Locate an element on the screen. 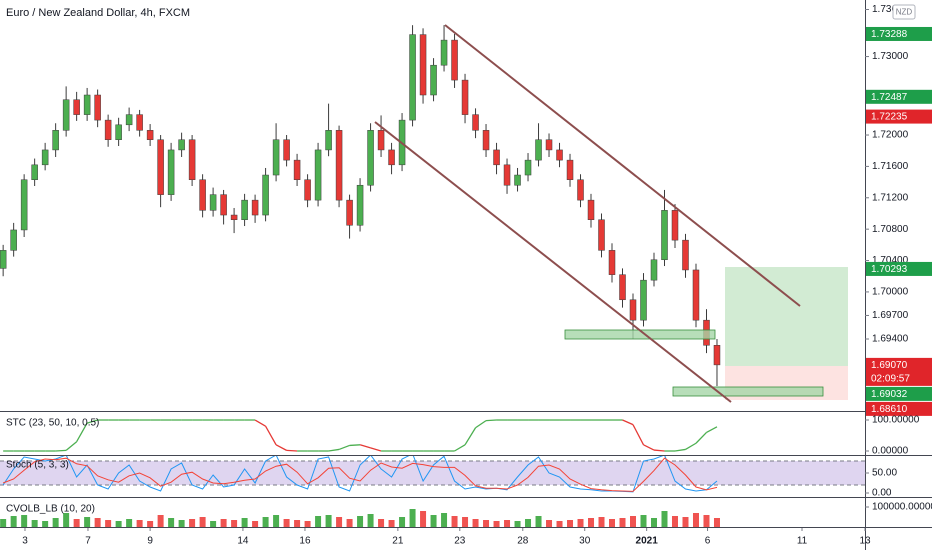 This screenshot has width=932, height=550. price-marker-label: 1.72235 is located at coordinates (889, 117).